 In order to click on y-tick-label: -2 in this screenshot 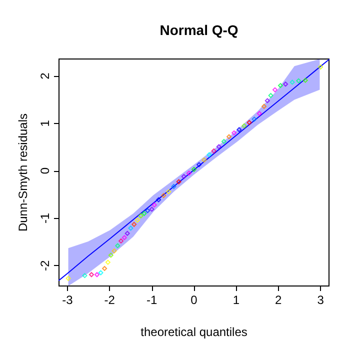, I will do `click(45, 265)`.